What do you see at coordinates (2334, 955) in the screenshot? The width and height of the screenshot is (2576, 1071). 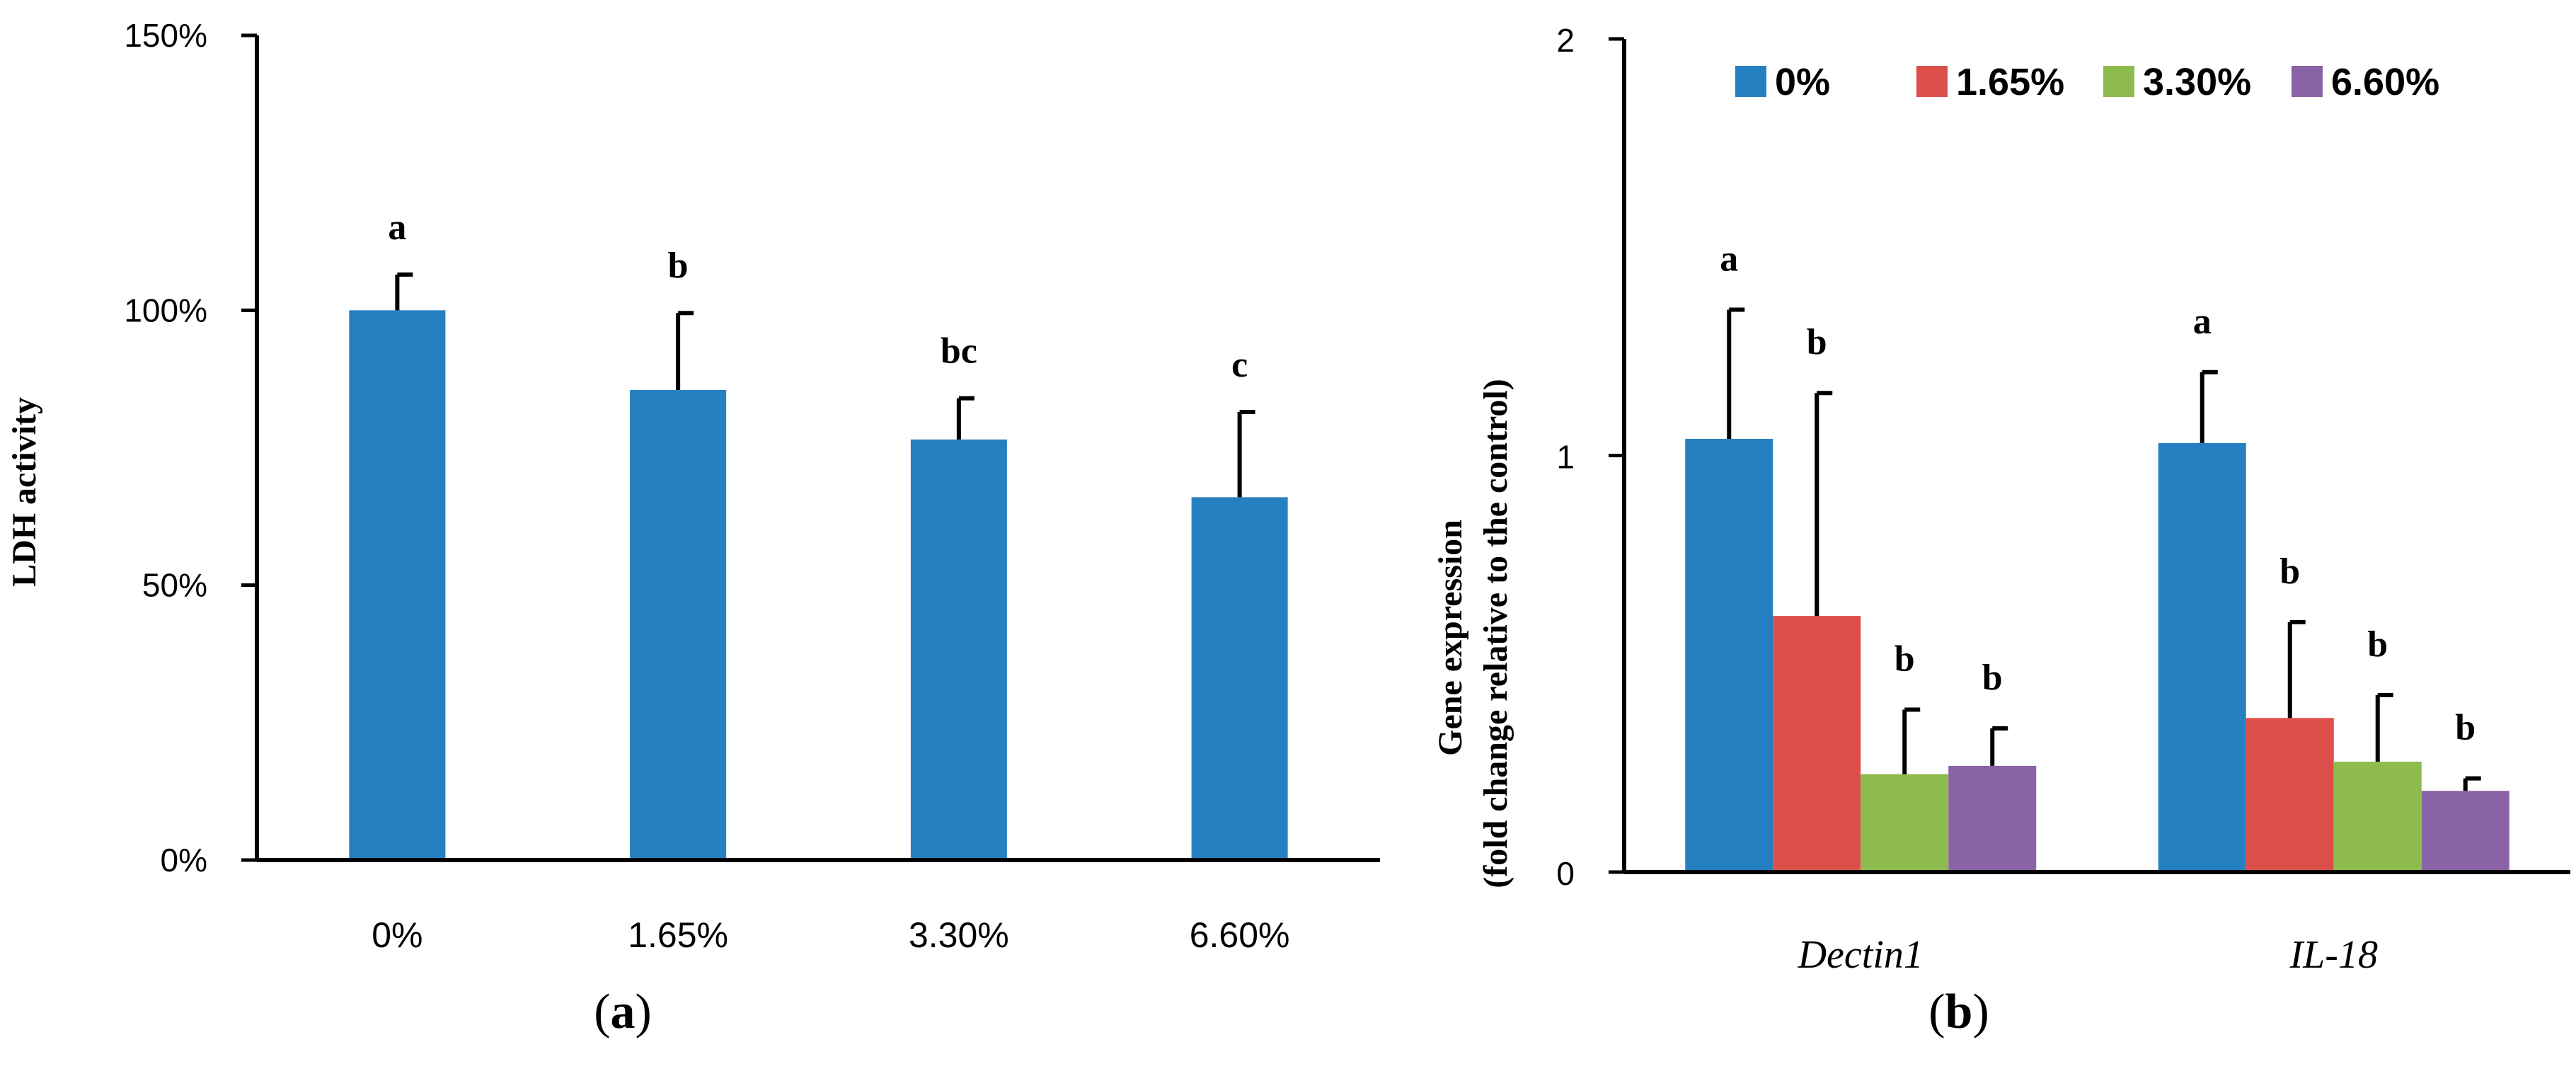 I see `x-tick-label: IL-18` at bounding box center [2334, 955].